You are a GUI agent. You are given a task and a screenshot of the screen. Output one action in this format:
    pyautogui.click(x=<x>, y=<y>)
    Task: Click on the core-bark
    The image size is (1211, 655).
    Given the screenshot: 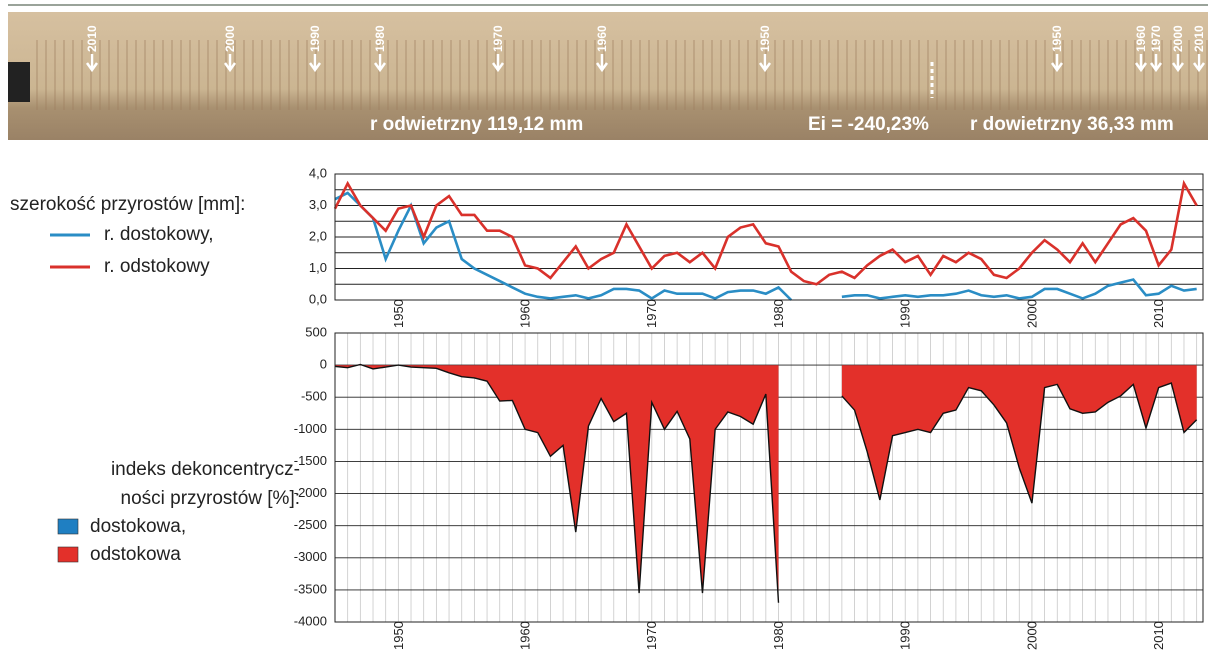 What is the action you would take?
    pyautogui.click(x=19, y=82)
    